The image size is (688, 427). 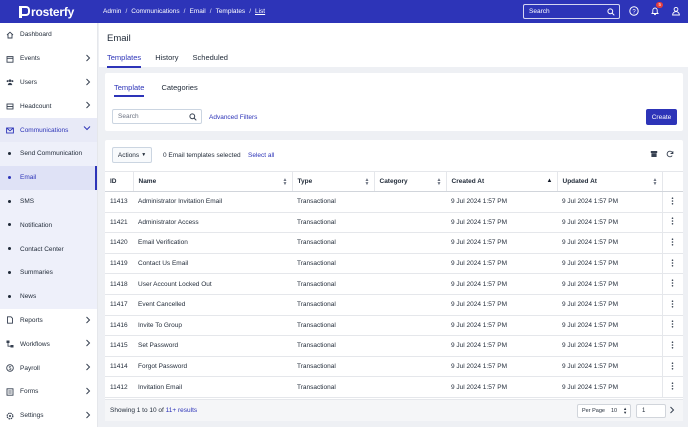 I want to click on tab-scheduled: Scheduled, so click(x=210, y=57).